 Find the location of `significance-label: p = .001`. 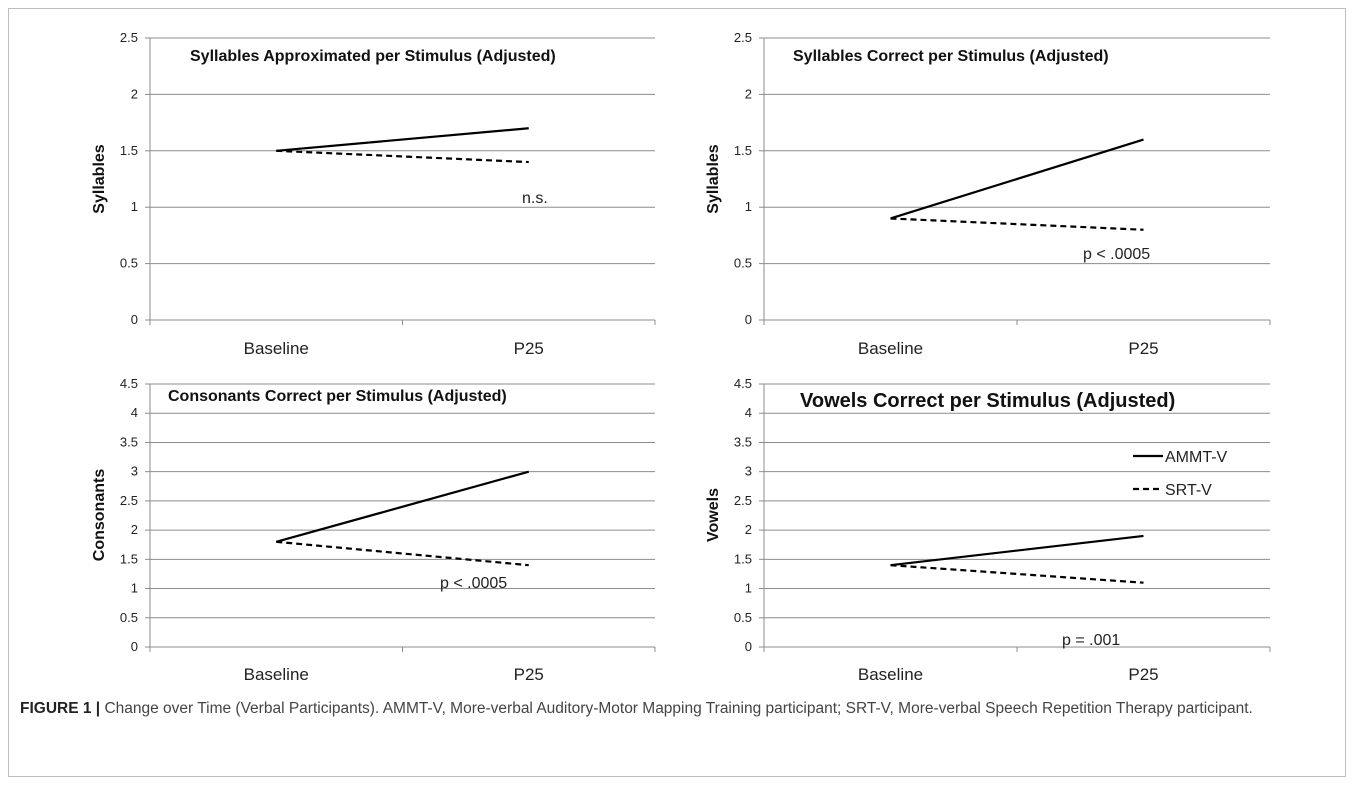

significance-label: p = .001 is located at coordinates (1091, 640).